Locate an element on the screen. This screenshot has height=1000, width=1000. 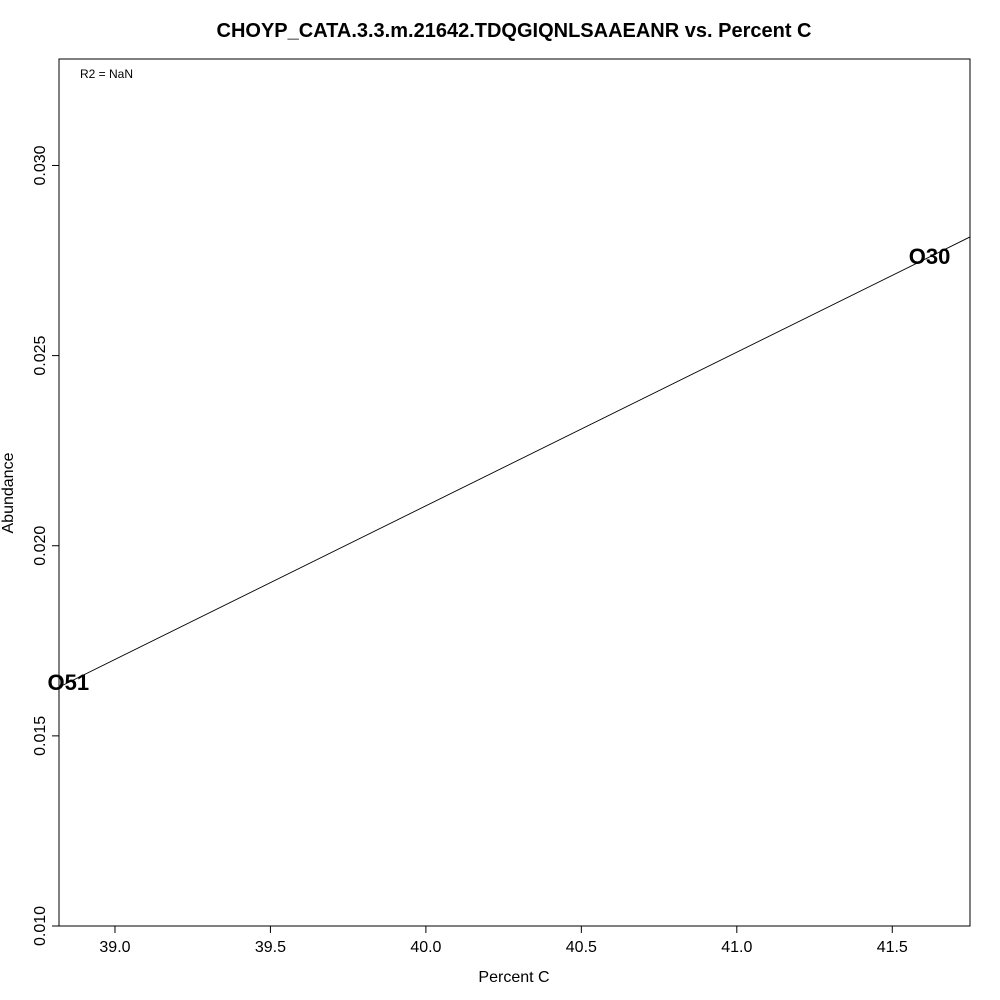
y-tick-label: 0.020 is located at coordinates (40, 546).